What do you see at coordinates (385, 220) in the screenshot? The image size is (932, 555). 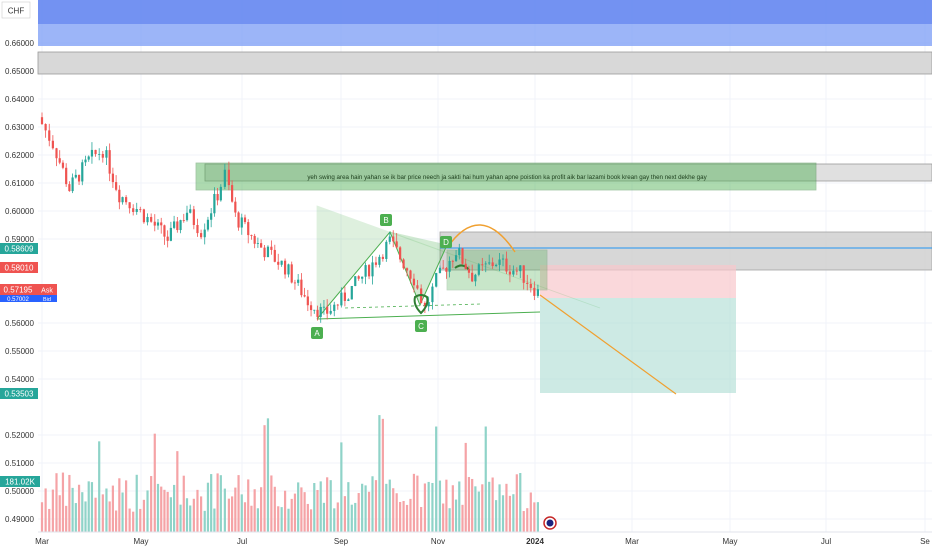 I see `point-b-text: B` at bounding box center [385, 220].